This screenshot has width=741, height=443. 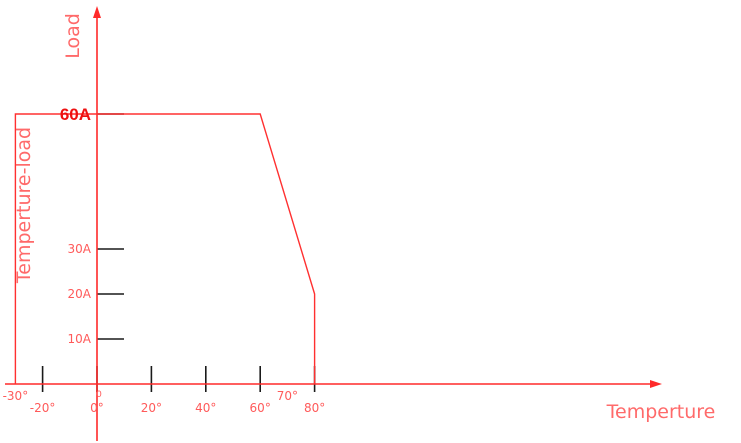 I want to click on x-tick-label: 0°, so click(x=97, y=408).